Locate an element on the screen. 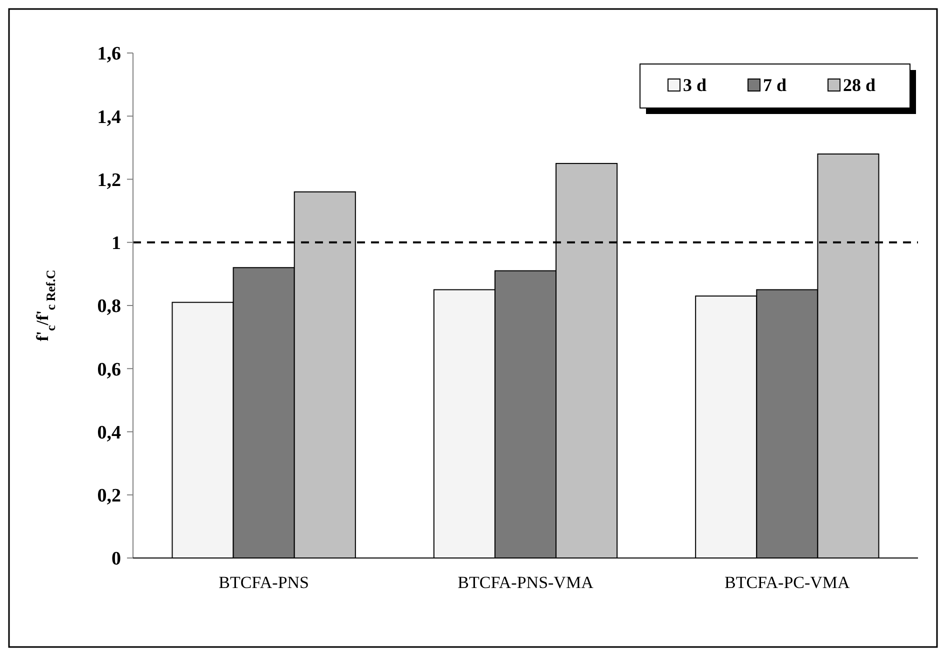 This screenshot has height=665, width=949. y-tick-label: 0,2 is located at coordinates (109, 496).